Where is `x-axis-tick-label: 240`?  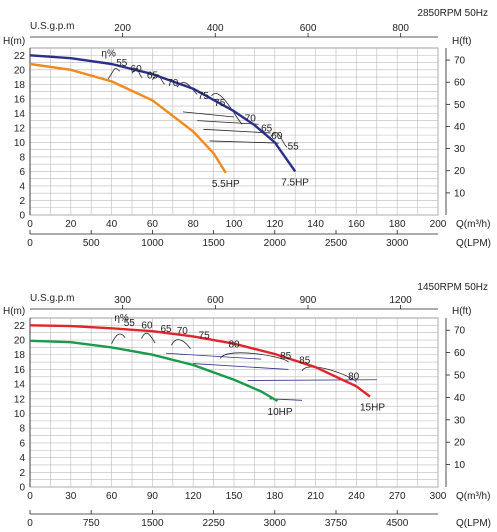 x-axis-tick-label: 240 is located at coordinates (356, 496).